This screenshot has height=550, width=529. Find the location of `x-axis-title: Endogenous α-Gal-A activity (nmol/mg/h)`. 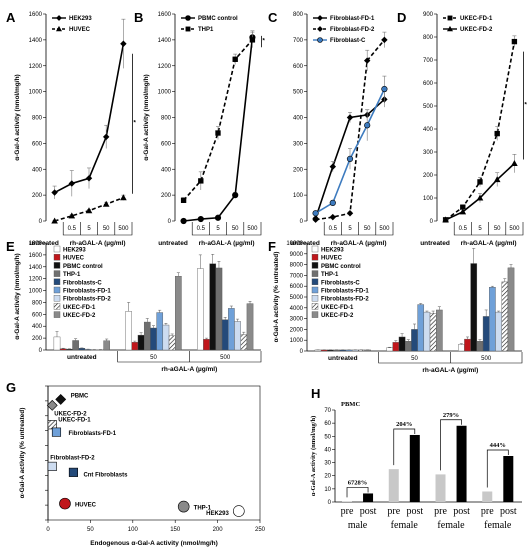

x-axis-title: Endogenous α-Gal-A activity (nmol/mg/h) is located at coordinates (154, 543).